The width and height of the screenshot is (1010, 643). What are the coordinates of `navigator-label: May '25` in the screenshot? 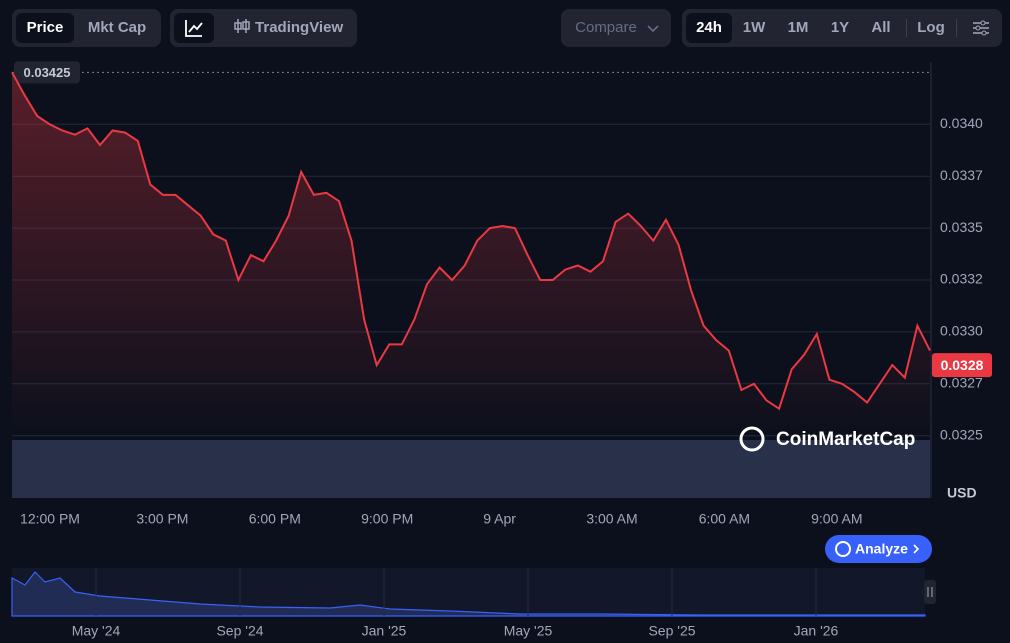 It's located at (528, 631).